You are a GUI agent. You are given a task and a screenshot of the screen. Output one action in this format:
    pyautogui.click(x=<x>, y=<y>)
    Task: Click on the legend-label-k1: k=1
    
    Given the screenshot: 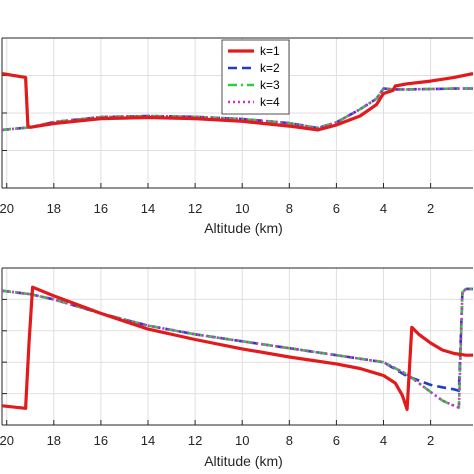 What is the action you would take?
    pyautogui.click(x=270, y=51)
    